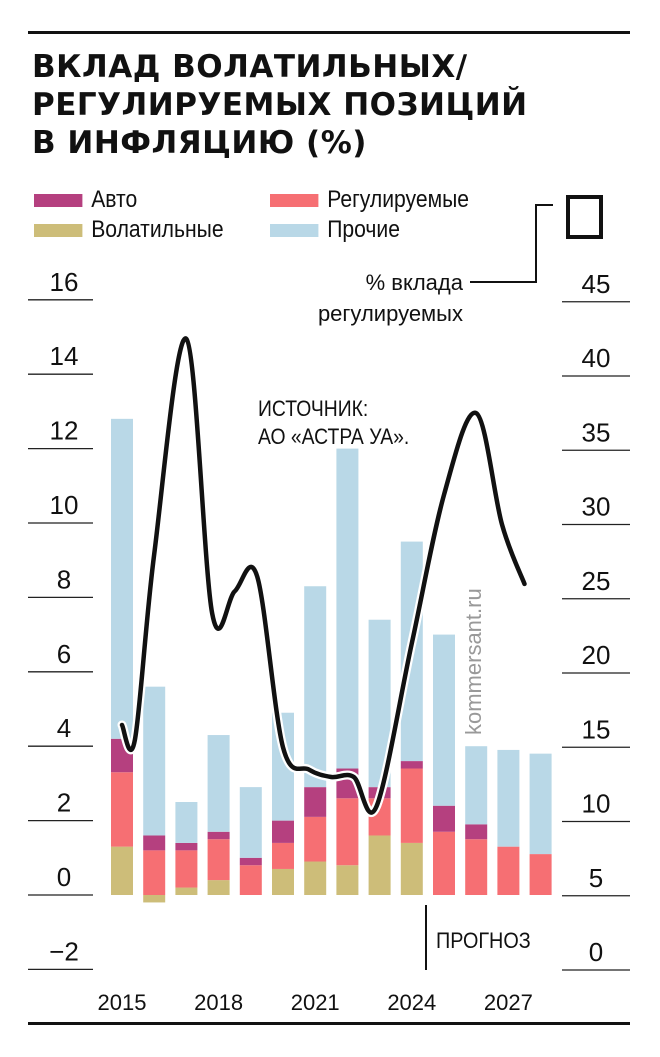 This screenshot has width=660, height=1057. Describe the element at coordinates (444, 818) in the screenshot. I see `bar-segment-auto-2025` at that location.